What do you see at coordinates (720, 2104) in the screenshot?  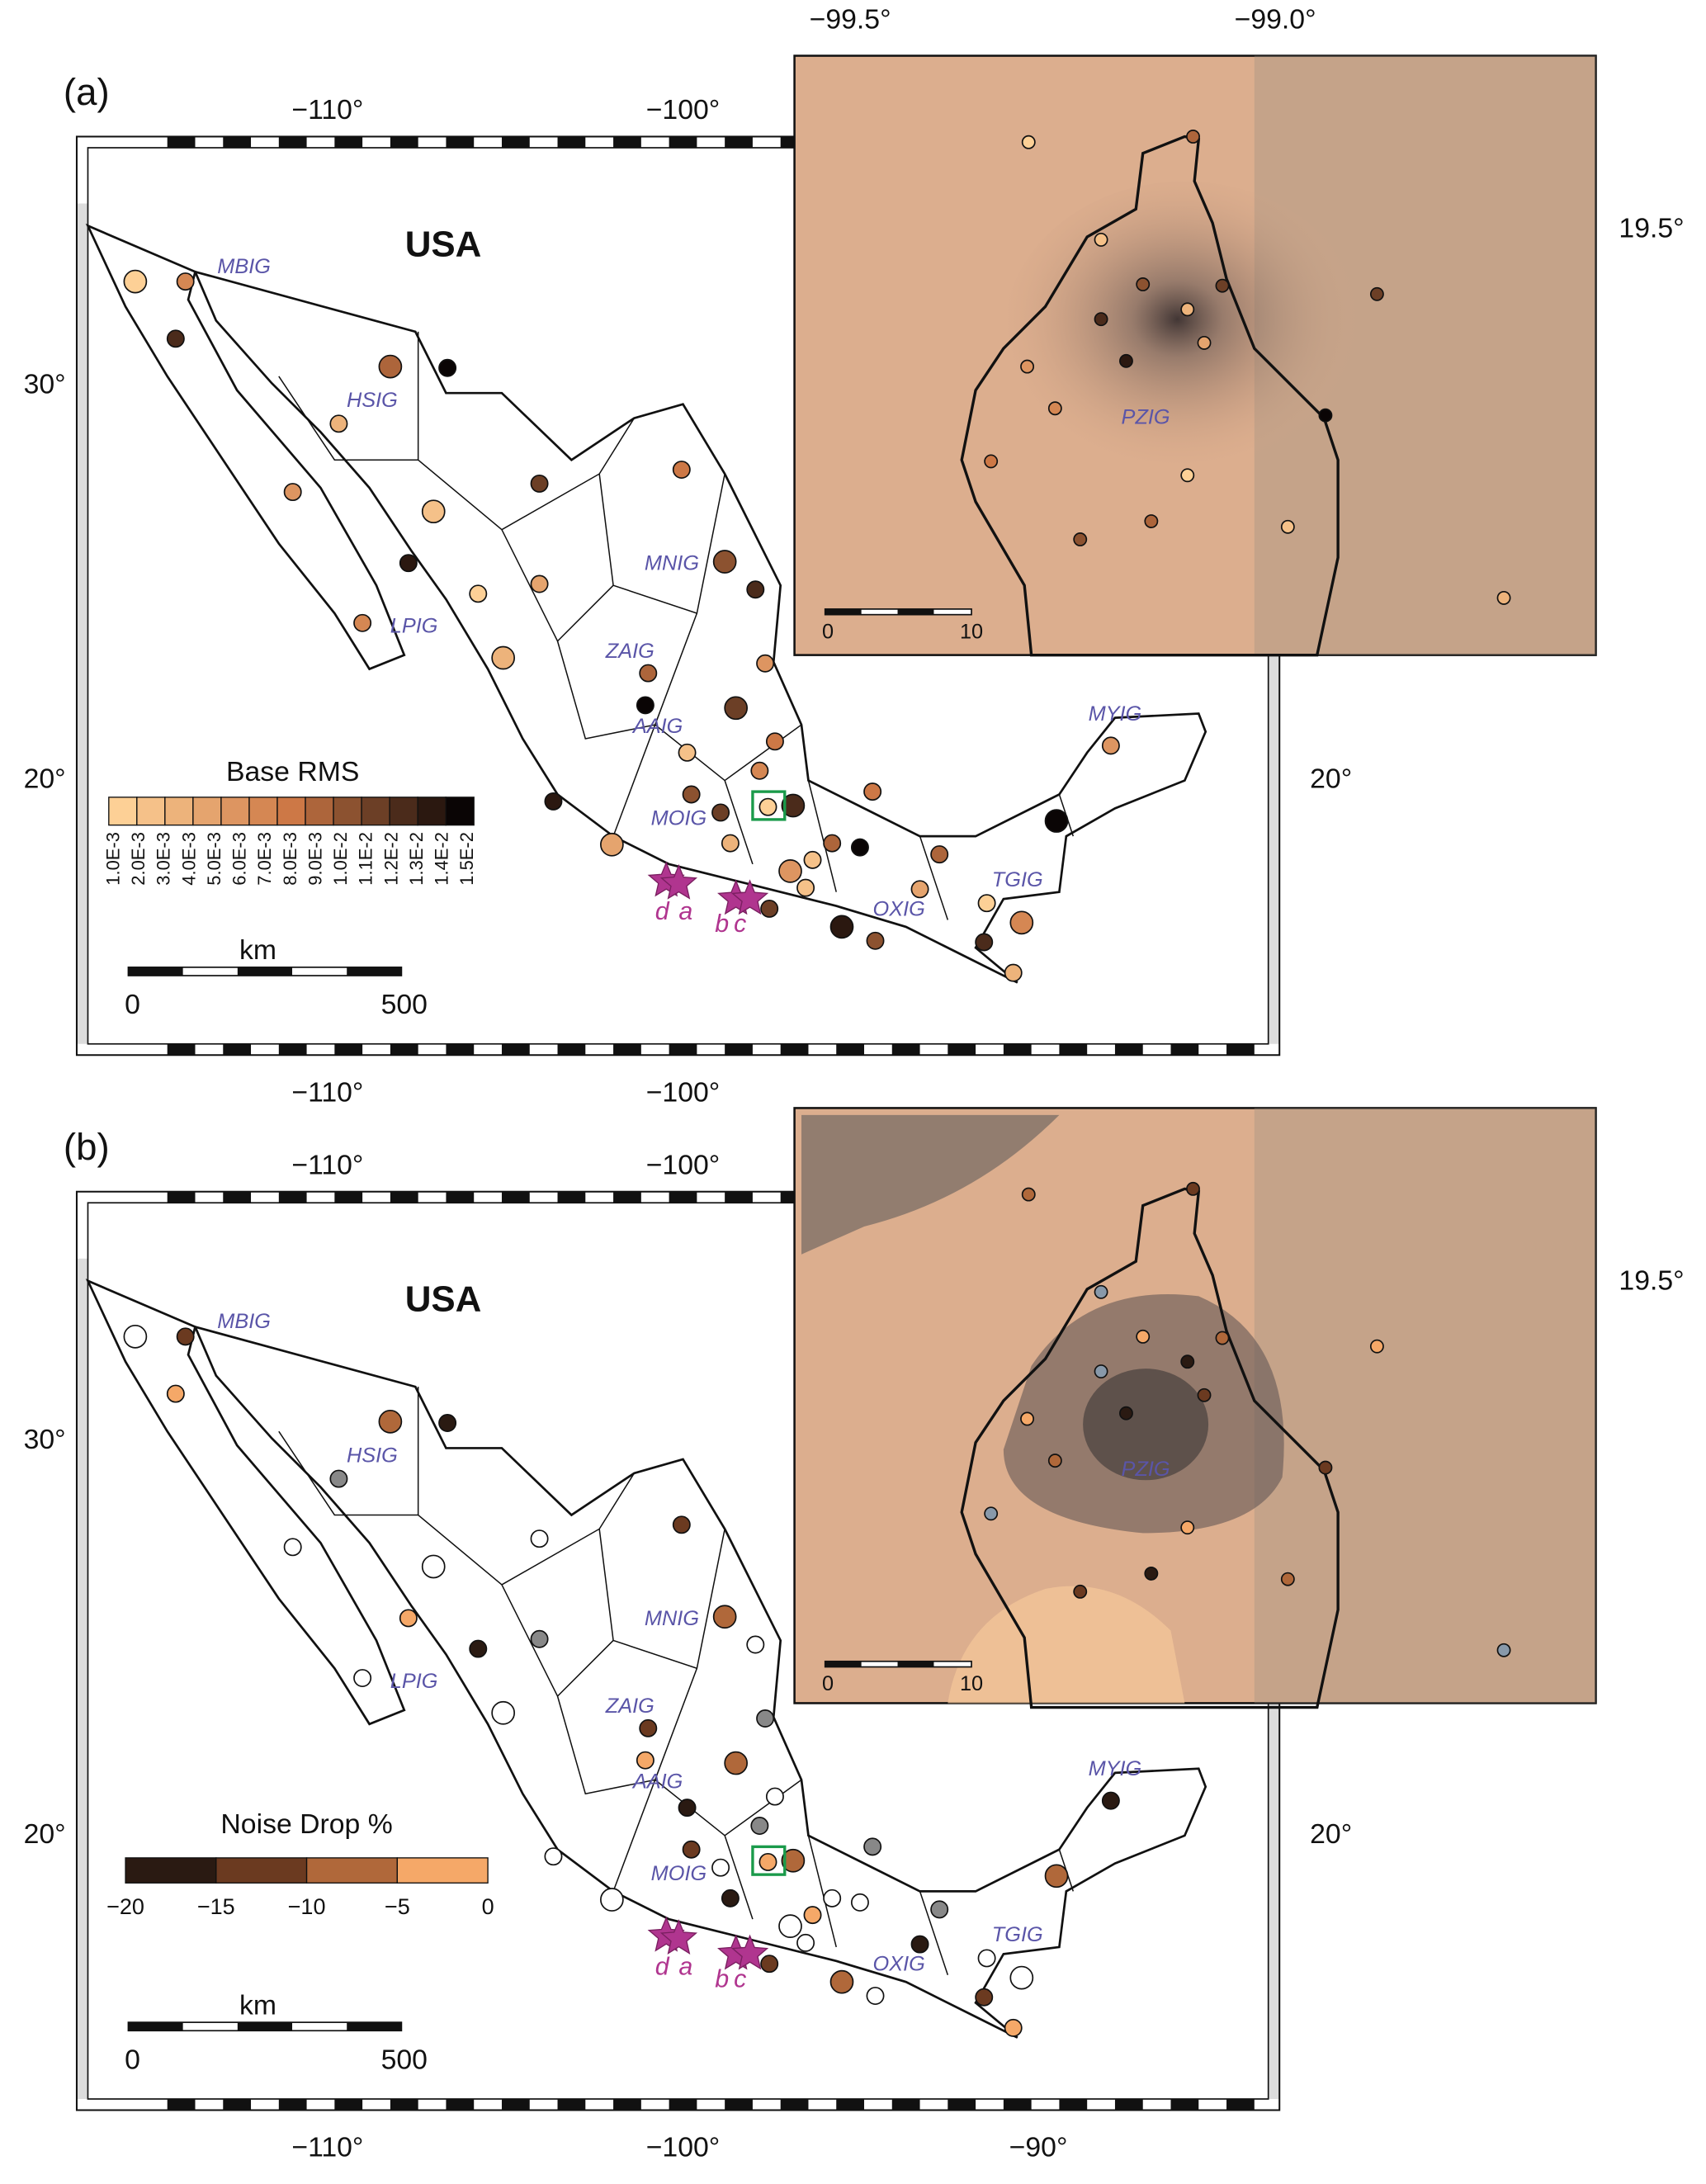 I see `frame-ticks` at bounding box center [720, 2104].